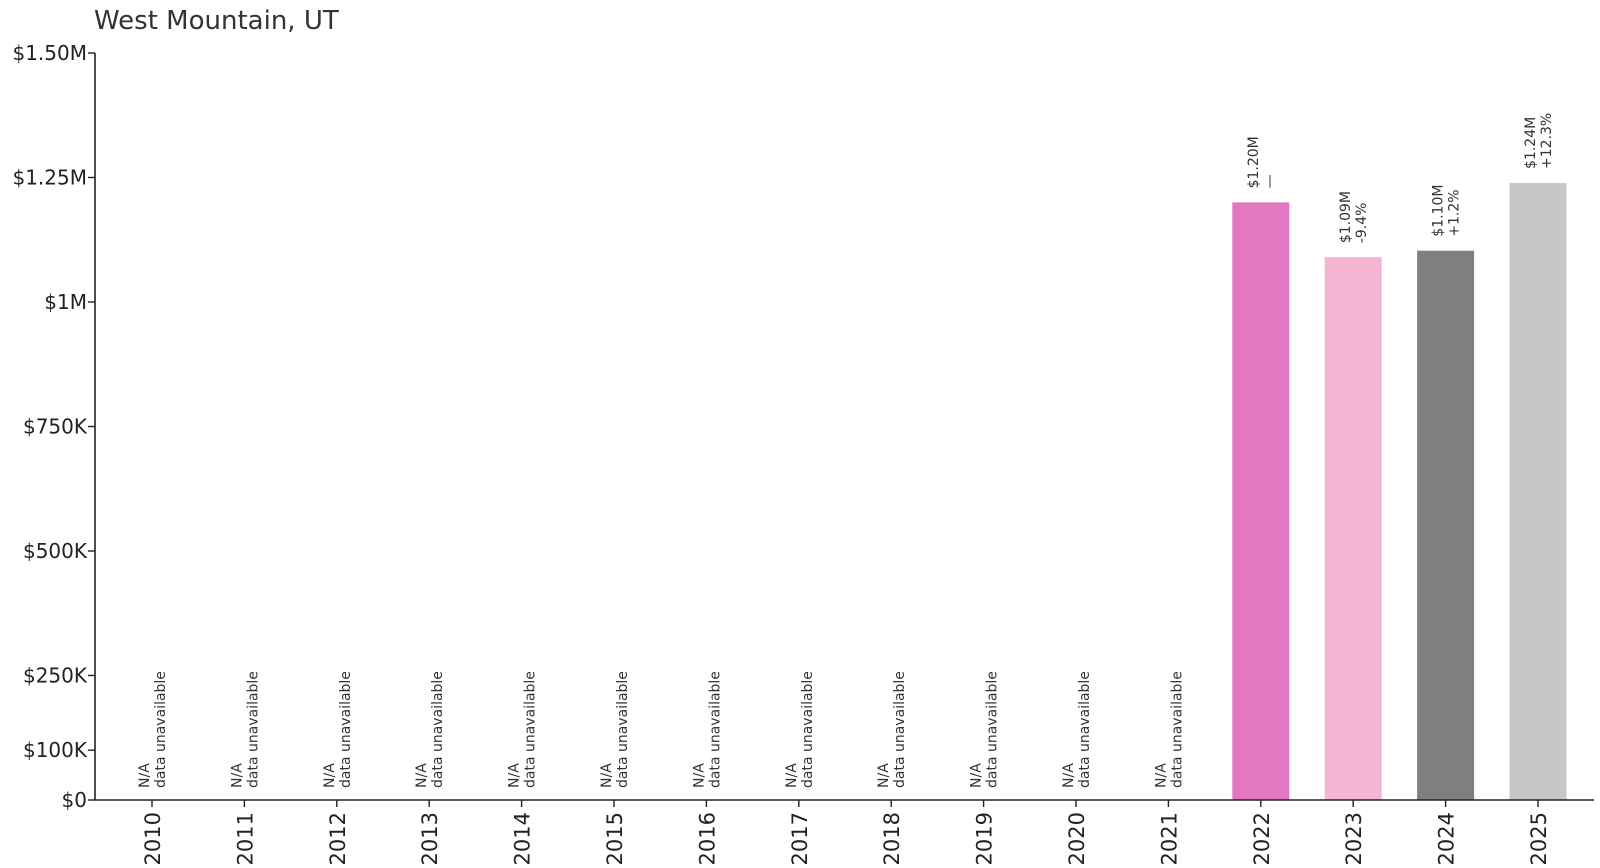 This screenshot has width=1600, height=868. What do you see at coordinates (1254, 162) in the screenshot?
I see `bar-value-label: $1.20M` at bounding box center [1254, 162].